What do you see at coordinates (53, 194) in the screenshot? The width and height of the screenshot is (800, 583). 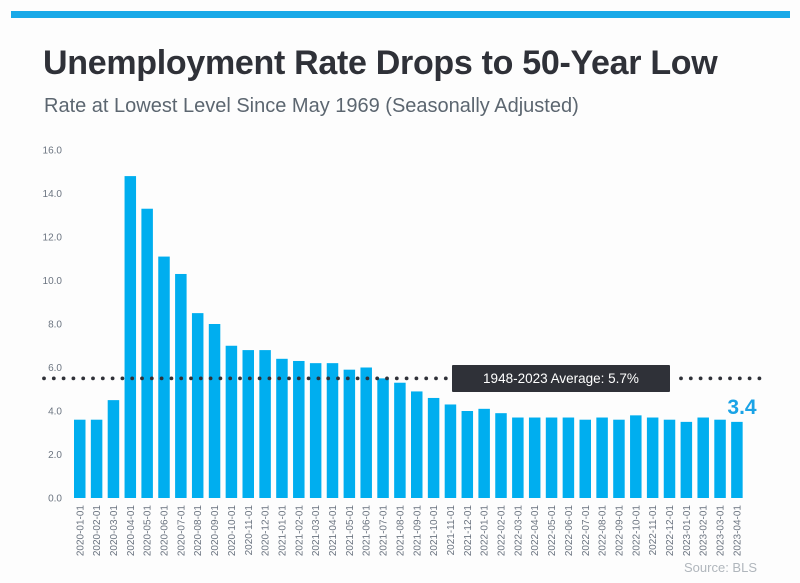 I see `y-tick-label: 14.0` at bounding box center [53, 194].